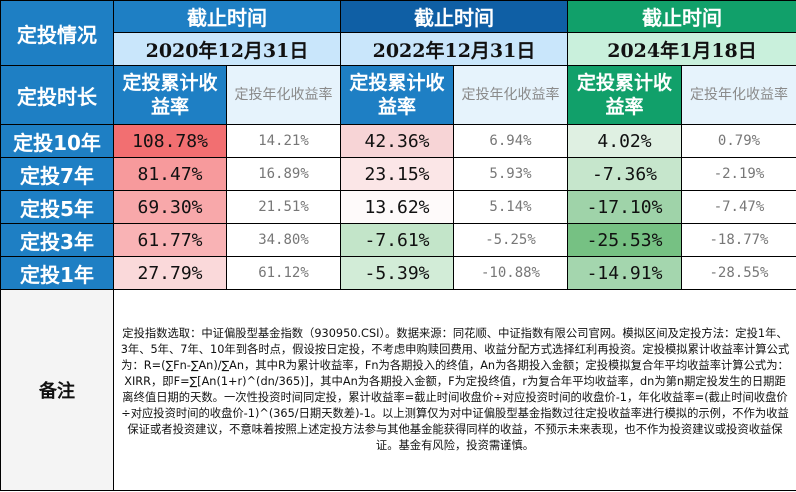 The height and width of the screenshot is (492, 796). I want to click on cumulative-return-cell: 61.77%, so click(170, 240).